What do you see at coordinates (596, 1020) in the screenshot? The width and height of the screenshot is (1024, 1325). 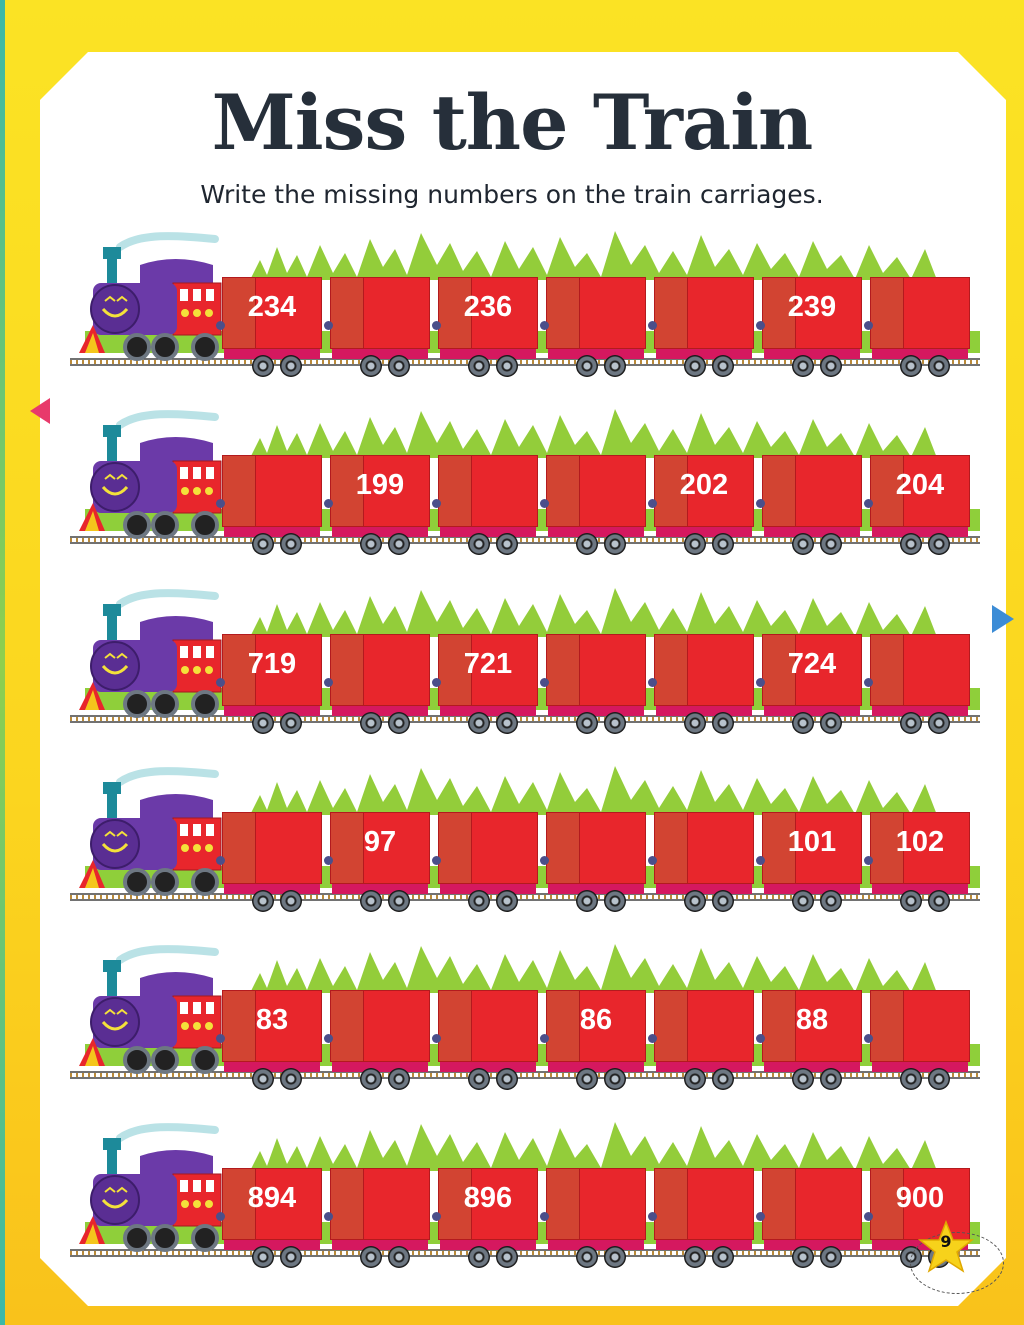 I see `carriage-number: 86` at bounding box center [596, 1020].